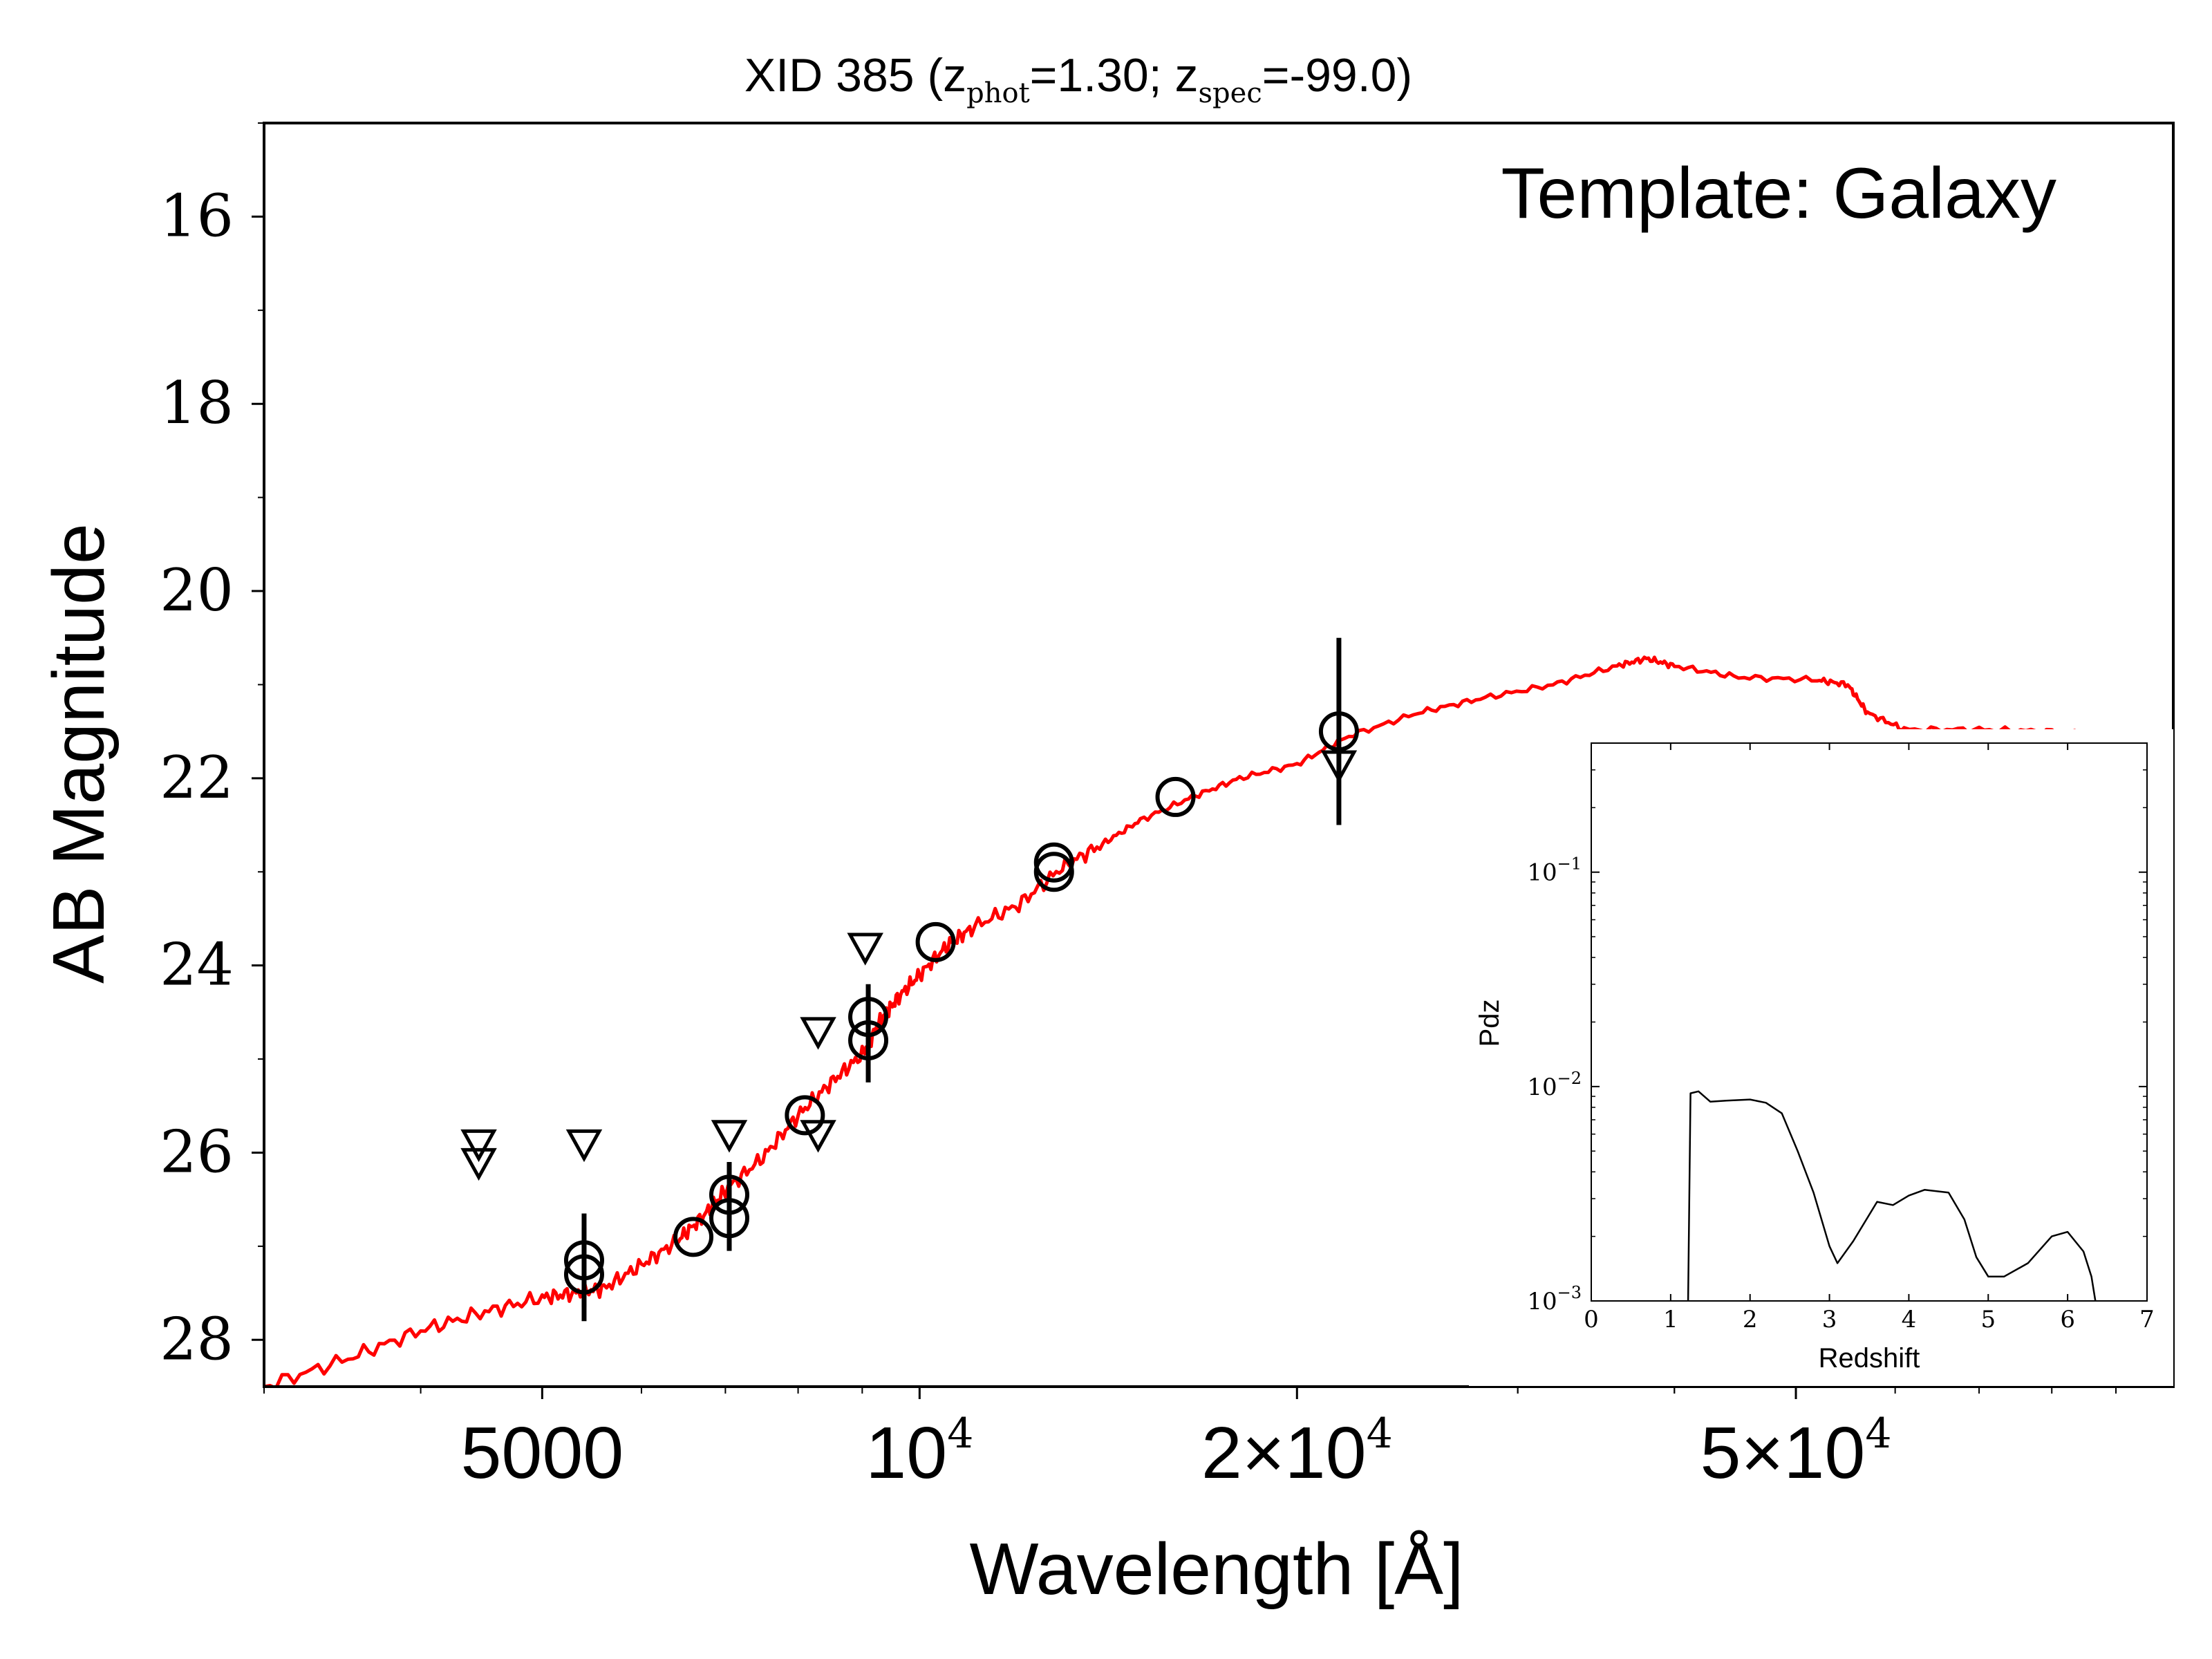 The height and width of the screenshot is (1659, 2212). What do you see at coordinates (79, 753) in the screenshot?
I see `y-axis-label: AB Magnitude` at bounding box center [79, 753].